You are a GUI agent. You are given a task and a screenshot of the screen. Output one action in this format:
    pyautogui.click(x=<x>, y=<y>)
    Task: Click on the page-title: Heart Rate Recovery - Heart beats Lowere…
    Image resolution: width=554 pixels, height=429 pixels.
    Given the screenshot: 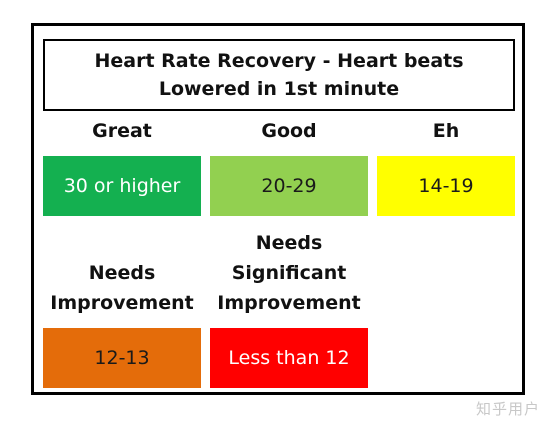 What is the action you would take?
    pyautogui.click(x=279, y=75)
    